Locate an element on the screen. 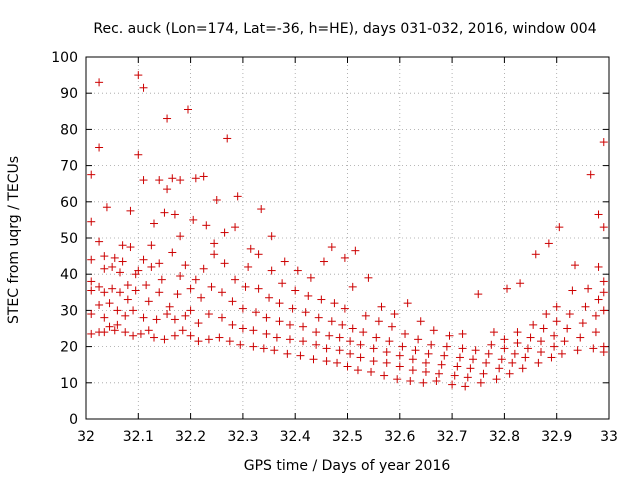  y-tick-label: 80 is located at coordinates (69, 130).